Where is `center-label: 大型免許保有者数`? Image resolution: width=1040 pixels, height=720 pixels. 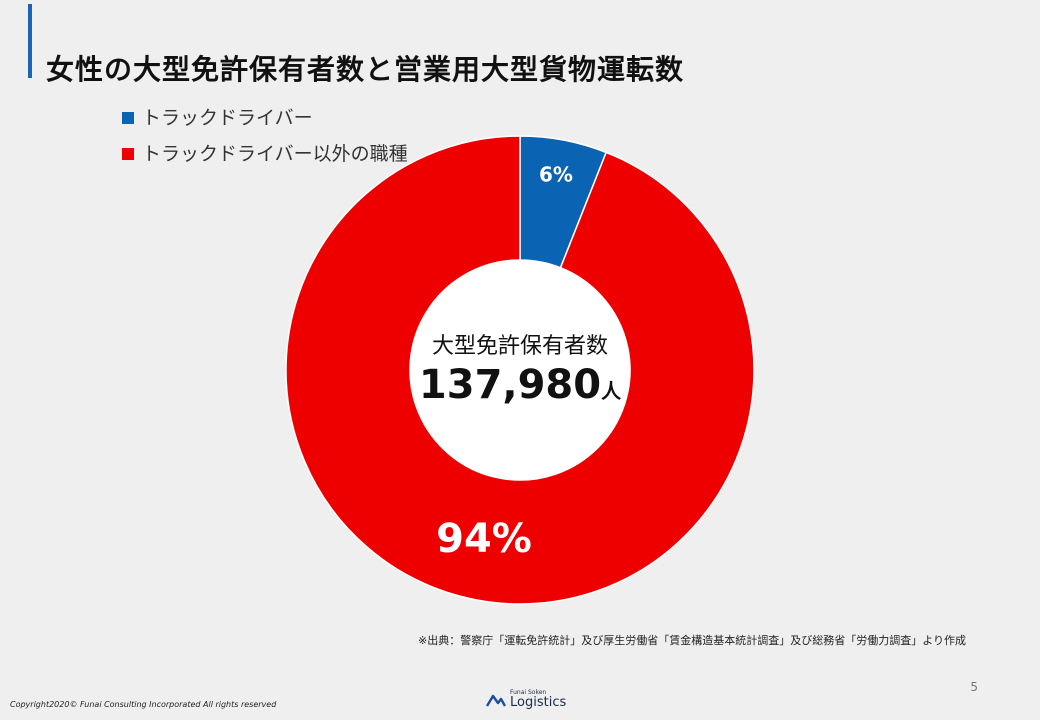 center-label: 大型免許保有者数 is located at coordinates (519, 346).